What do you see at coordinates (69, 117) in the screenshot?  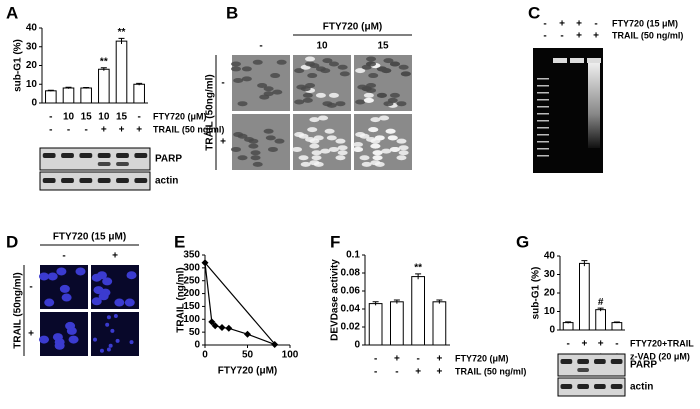 I see `treatment-value: 10` at bounding box center [69, 117].